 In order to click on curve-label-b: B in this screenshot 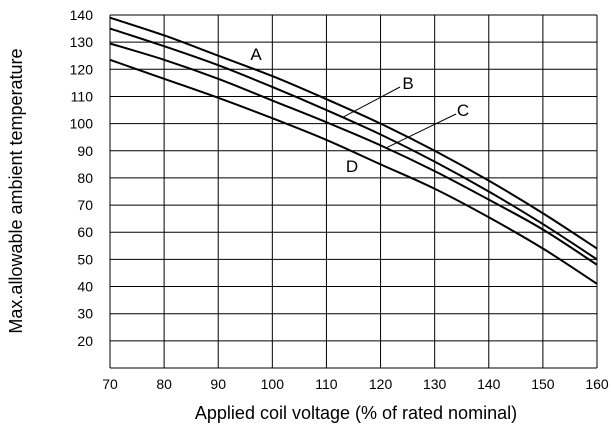, I will do `click(407, 83)`.